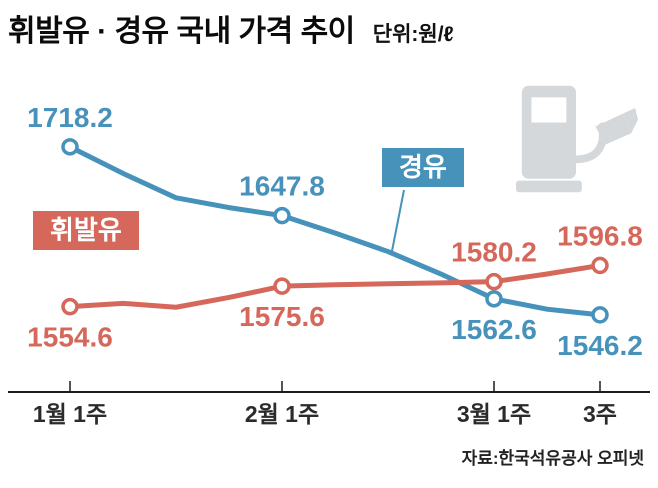 The width and height of the screenshot is (658, 488). I want to click on gasoline-line, so click(335, 286).